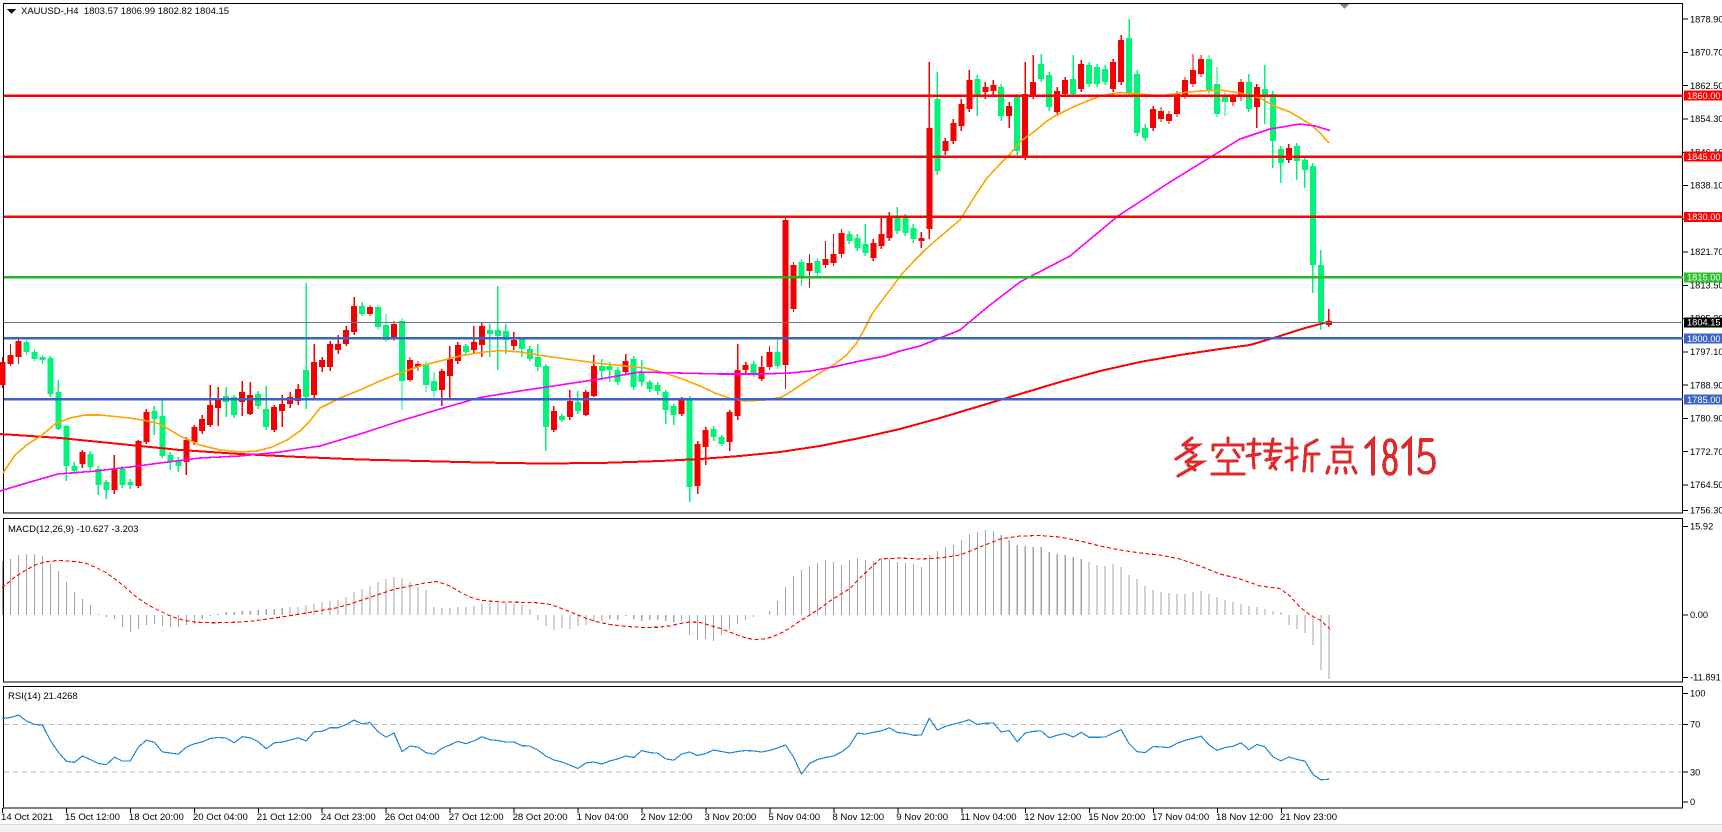 This screenshot has height=832, width=1722. What do you see at coordinates (922, 817) in the screenshot?
I see `svg-text: 9 Nov 20:00` at bounding box center [922, 817].